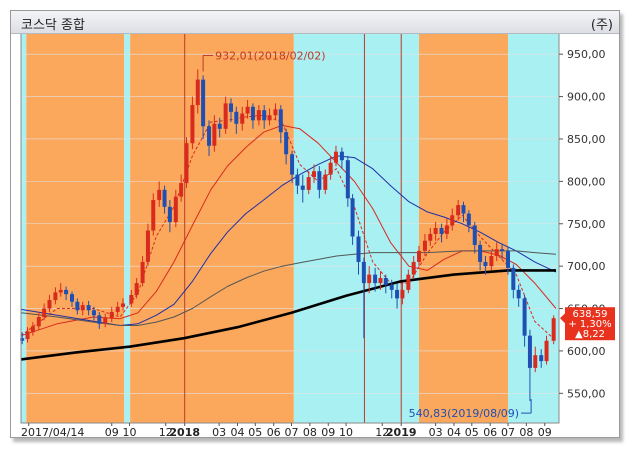 This screenshot has height=459, width=641. Describe the element at coordinates (590, 334) in the screenshot. I see `last-price-change: ▲8,22` at that location.